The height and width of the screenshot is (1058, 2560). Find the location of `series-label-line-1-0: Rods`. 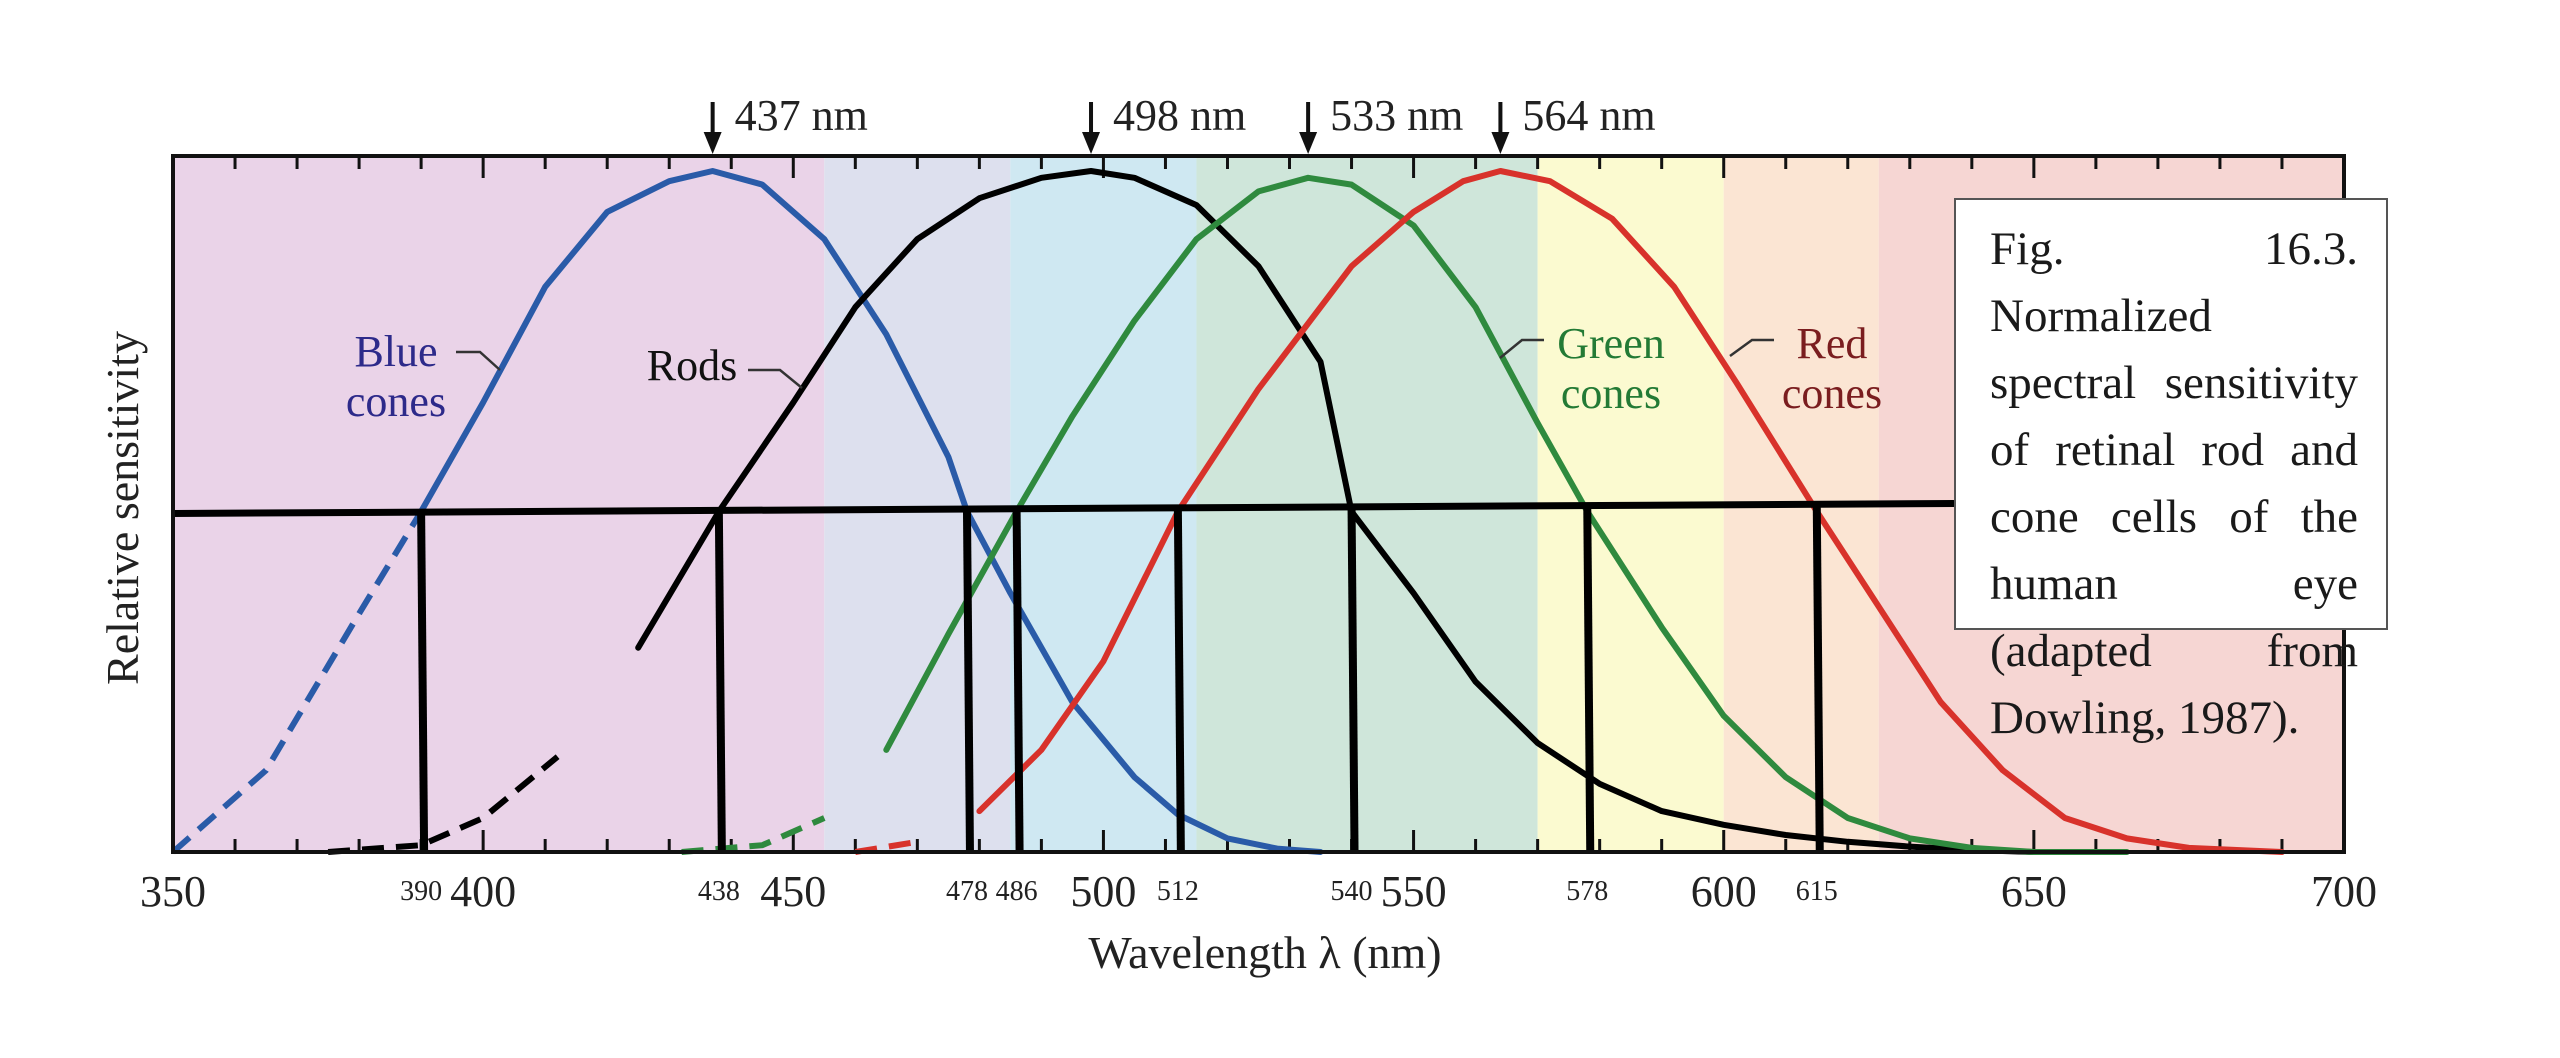

series-label-line-1-0: Rods is located at coordinates (692, 365).